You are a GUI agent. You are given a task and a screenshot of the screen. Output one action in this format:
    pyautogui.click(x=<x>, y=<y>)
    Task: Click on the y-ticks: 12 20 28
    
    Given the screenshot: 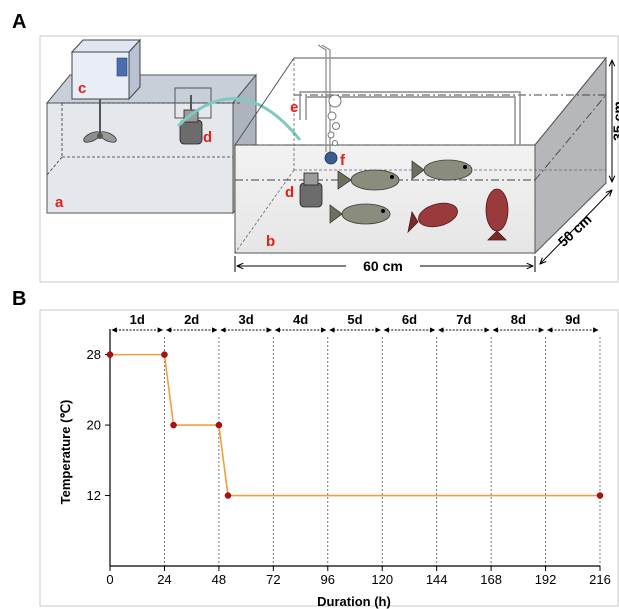 What is the action you would take?
    pyautogui.click(x=98, y=425)
    